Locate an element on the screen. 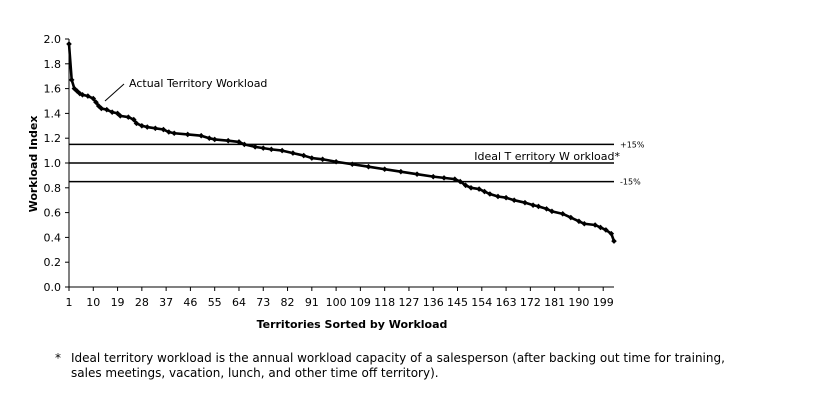  y-axis-ticks: 0.0 0.2 0.4 0.6 0.8 1.0 1.2 1.4 1.6 1.8 2.0 is located at coordinates (56, 163).